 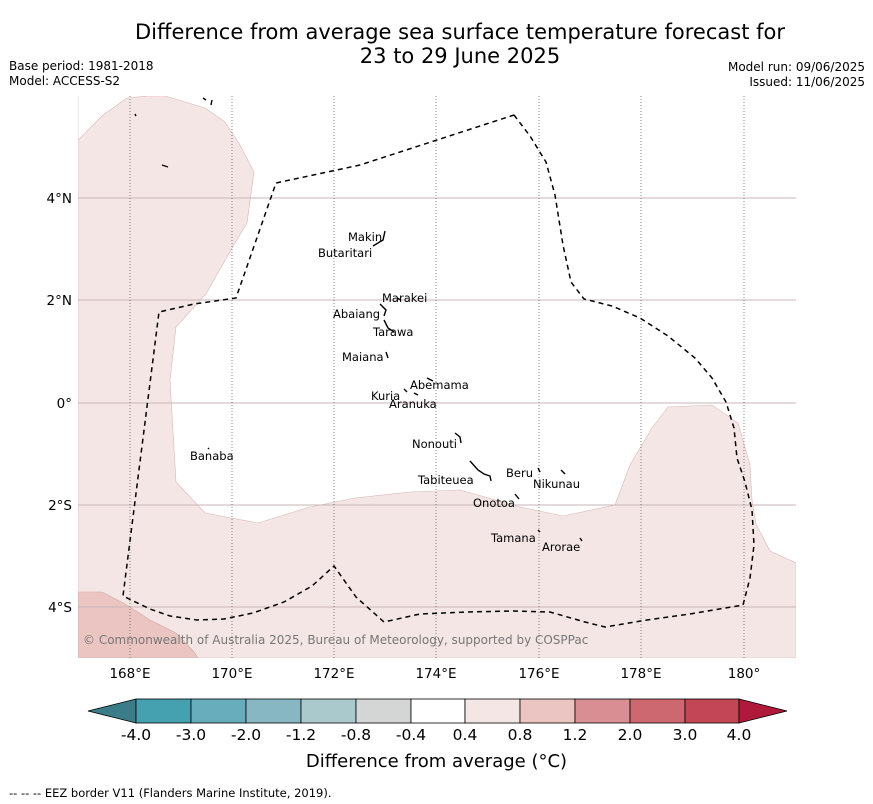 What do you see at coordinates (744, 674) in the screenshot?
I see `lon-label-180: 180°` at bounding box center [744, 674].